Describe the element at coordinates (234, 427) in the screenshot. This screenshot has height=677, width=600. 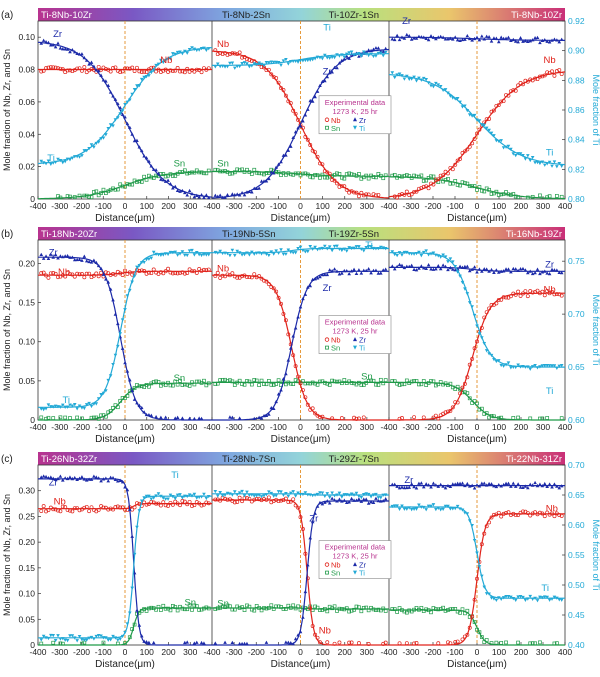
I see `x-tick-label: -300` at that location.